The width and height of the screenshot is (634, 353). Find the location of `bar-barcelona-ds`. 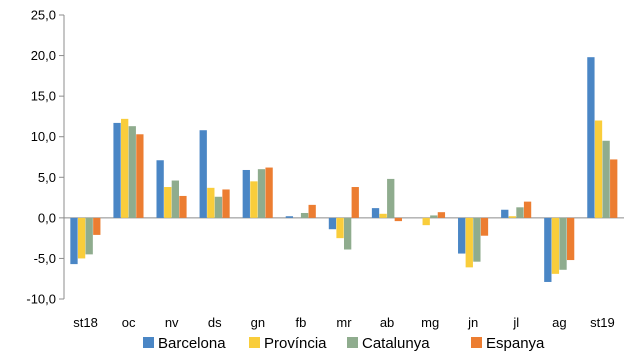

bar-barcelona-ds is located at coordinates (203, 174).